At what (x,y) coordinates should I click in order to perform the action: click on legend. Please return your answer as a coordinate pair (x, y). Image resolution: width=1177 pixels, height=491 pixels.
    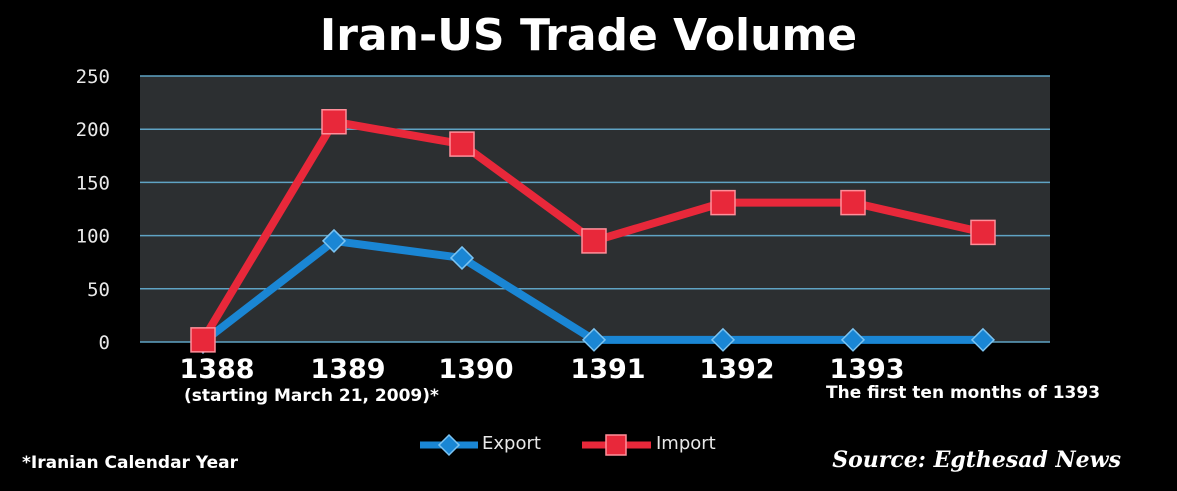
    Looking at the image, I should click on (535, 445).